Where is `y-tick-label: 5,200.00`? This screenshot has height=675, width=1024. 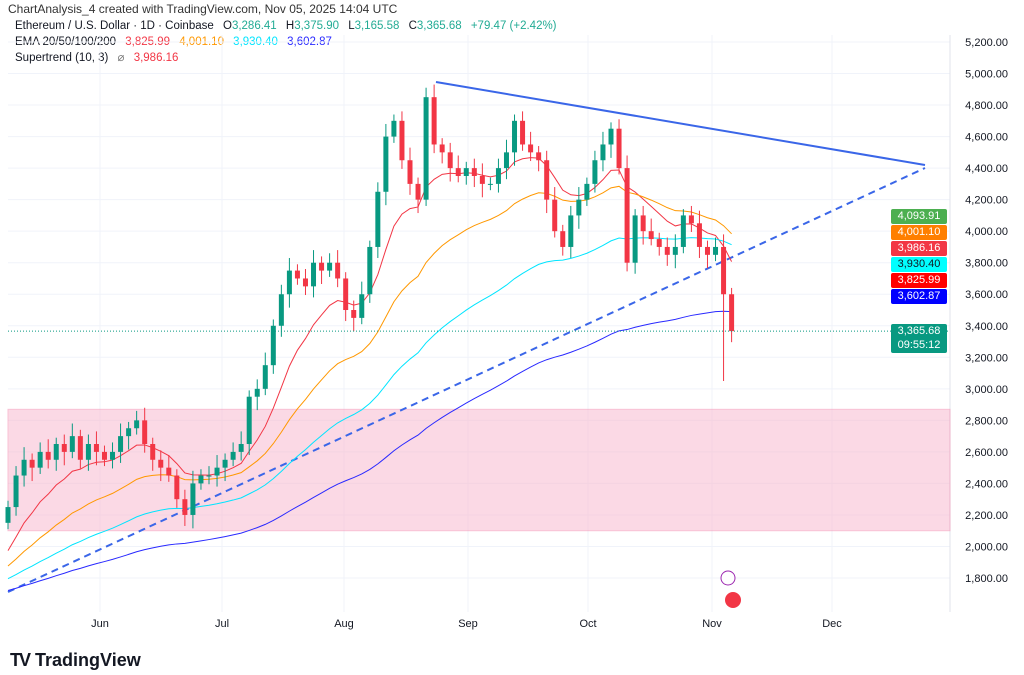 y-tick-label: 5,200.00 is located at coordinates (986, 43).